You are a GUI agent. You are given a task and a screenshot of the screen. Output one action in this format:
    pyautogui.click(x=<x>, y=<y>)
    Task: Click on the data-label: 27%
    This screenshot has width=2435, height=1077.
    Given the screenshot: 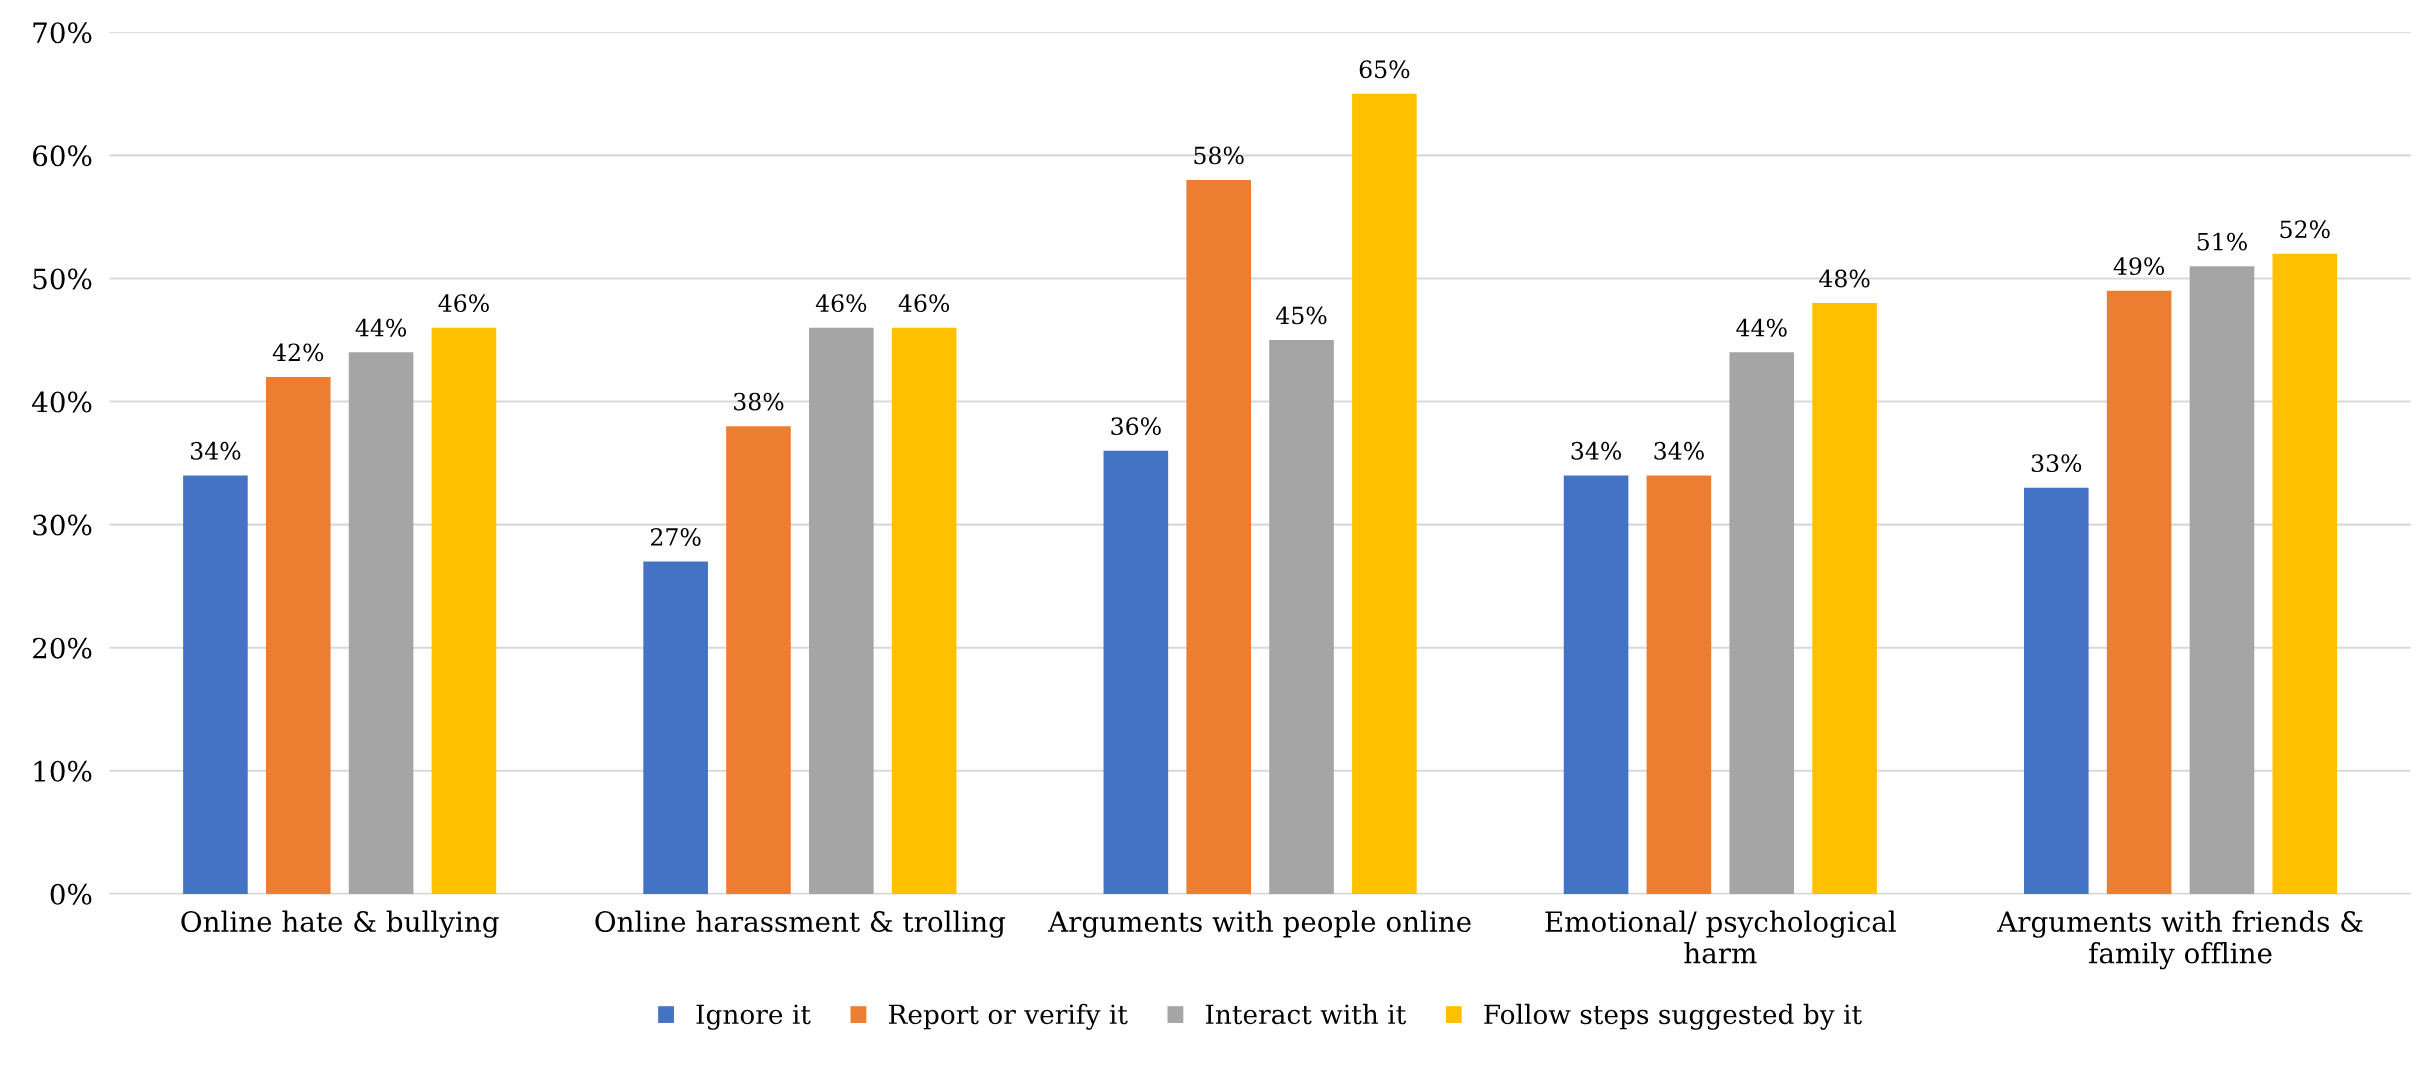 What is the action you would take?
    pyautogui.click(x=676, y=537)
    